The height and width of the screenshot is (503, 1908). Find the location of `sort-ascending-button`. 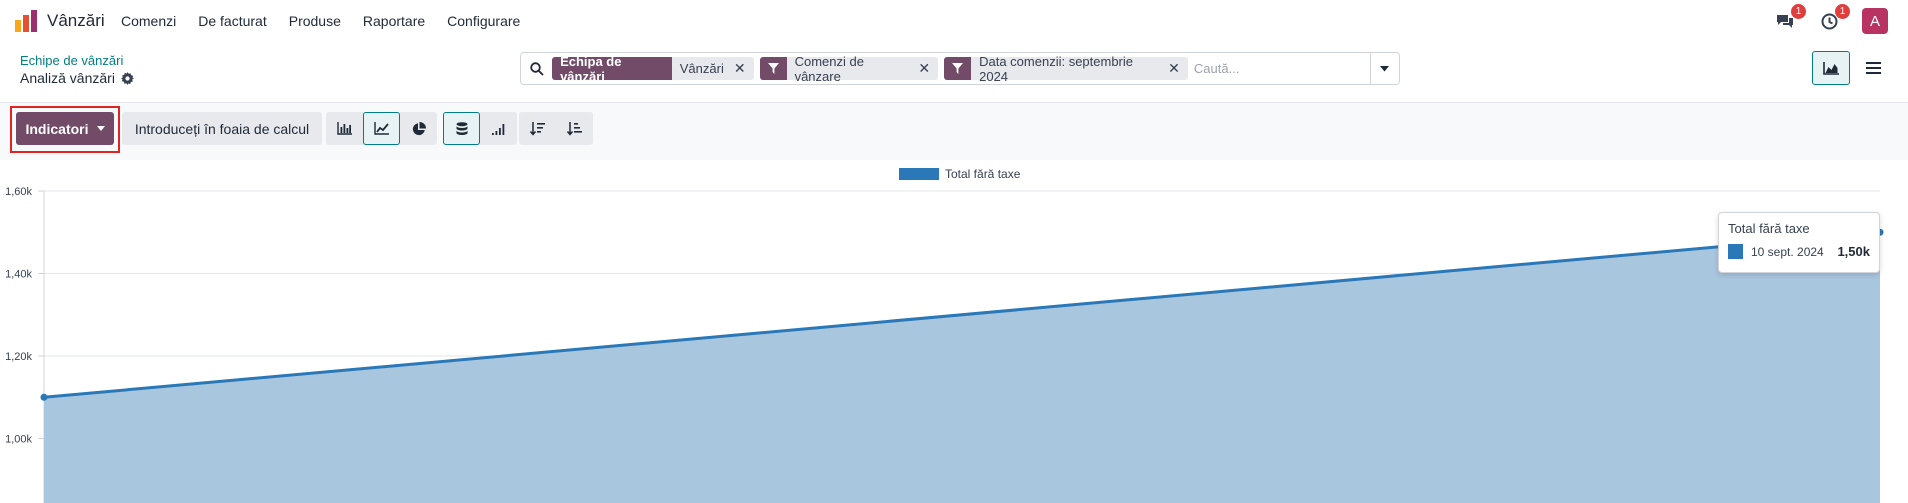

sort-ascending-button is located at coordinates (574, 128).